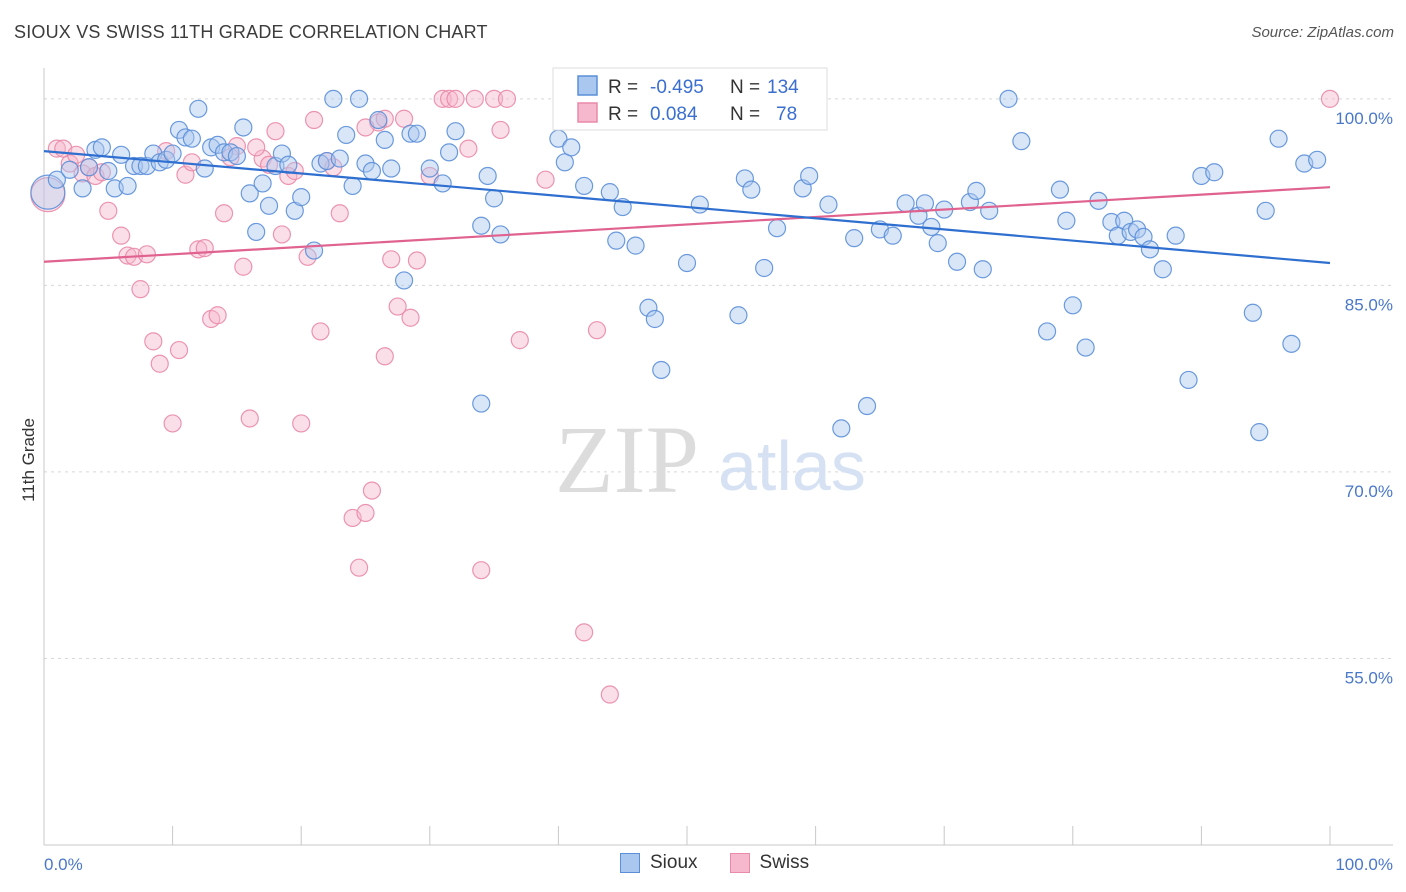  Describe the element at coordinates (745, 114) in the screenshot. I see `legend-swiss-n-label: N =` at that location.